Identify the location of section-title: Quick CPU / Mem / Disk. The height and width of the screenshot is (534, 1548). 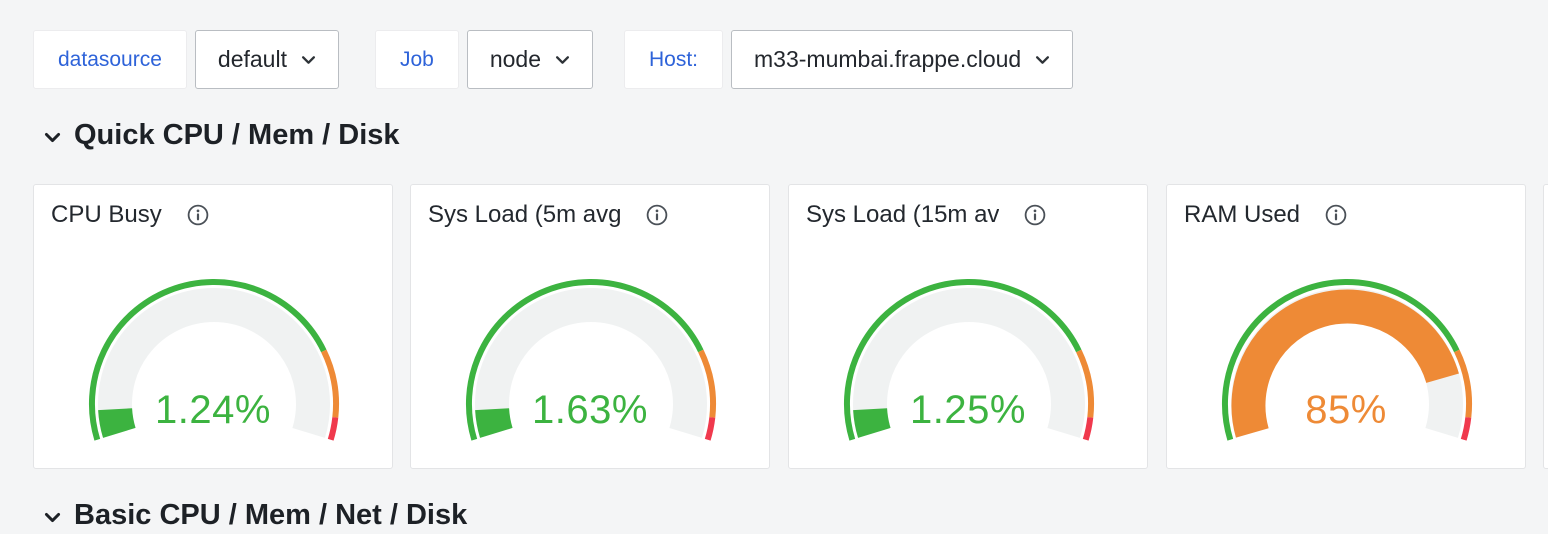
(237, 135).